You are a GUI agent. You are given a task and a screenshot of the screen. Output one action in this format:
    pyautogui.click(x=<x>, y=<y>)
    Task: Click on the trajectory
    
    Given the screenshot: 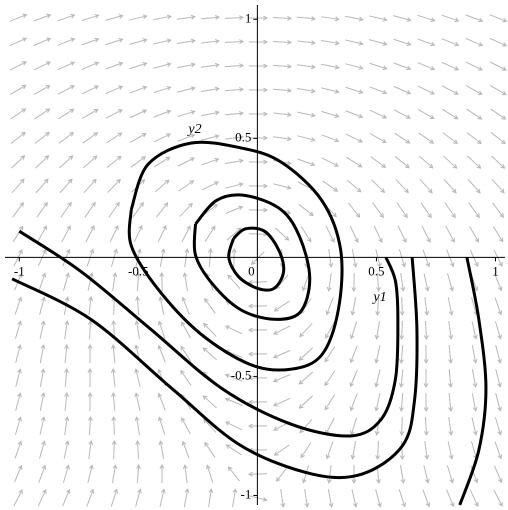 What is the action you would take?
    pyautogui.click(x=473, y=381)
    